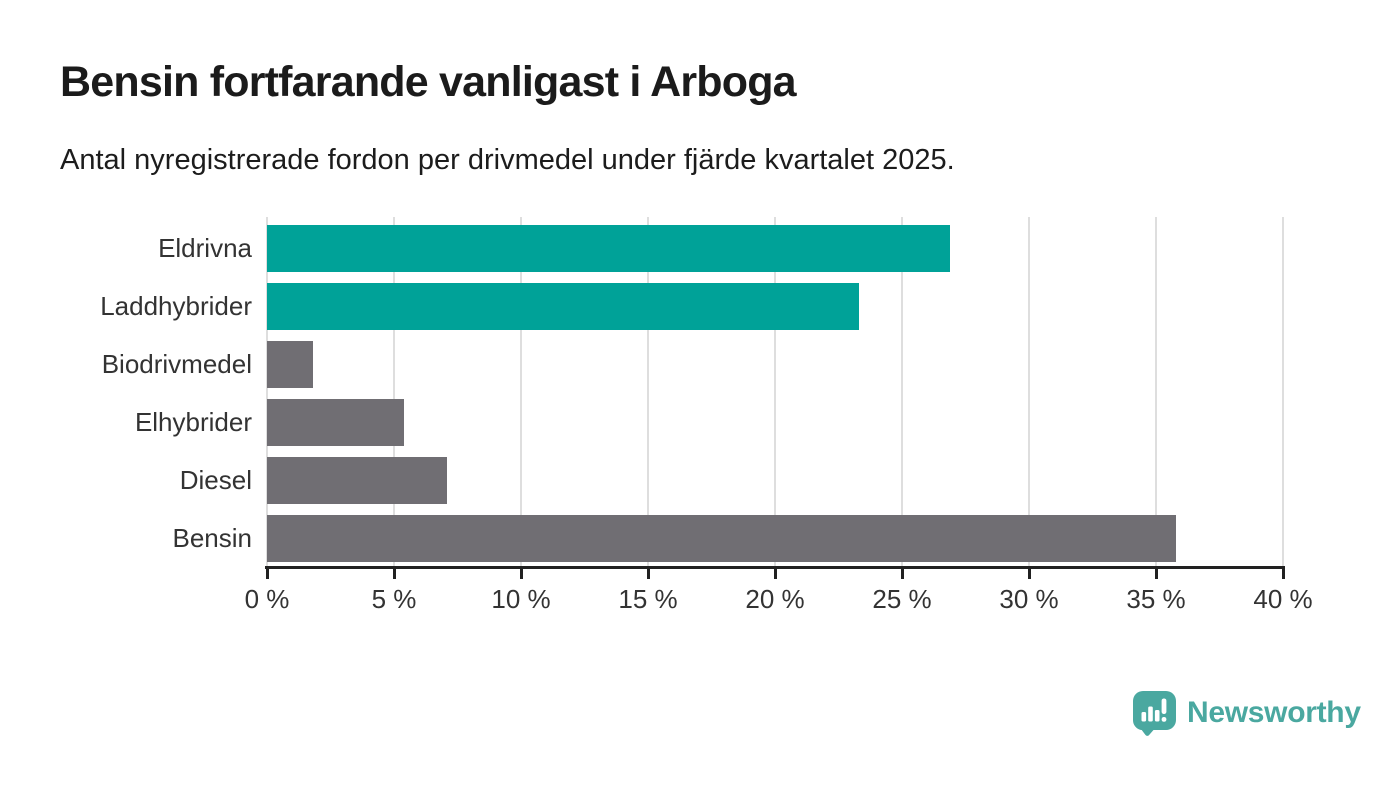 The height and width of the screenshot is (793, 1400). What do you see at coordinates (563, 306) in the screenshot?
I see `bar-laddhybrider` at bounding box center [563, 306].